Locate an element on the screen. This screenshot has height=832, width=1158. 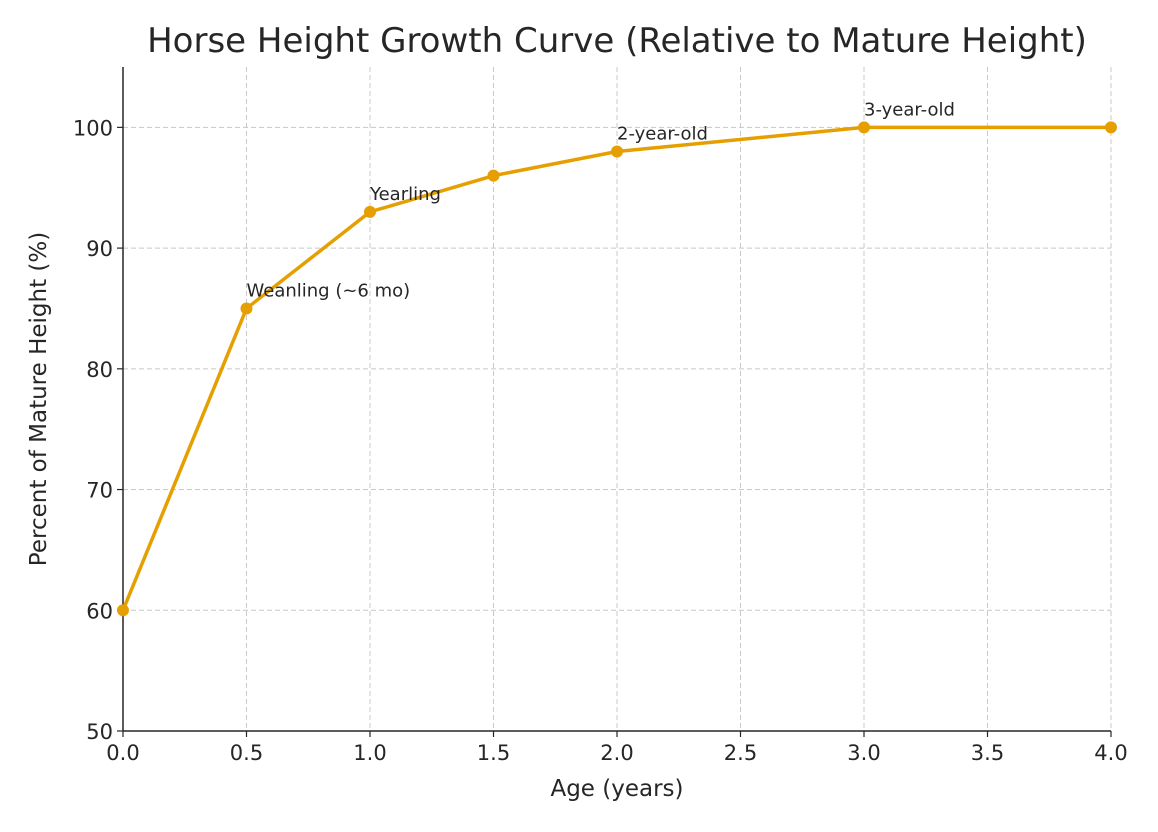
x-tick-label: 1.0 is located at coordinates (369, 753).